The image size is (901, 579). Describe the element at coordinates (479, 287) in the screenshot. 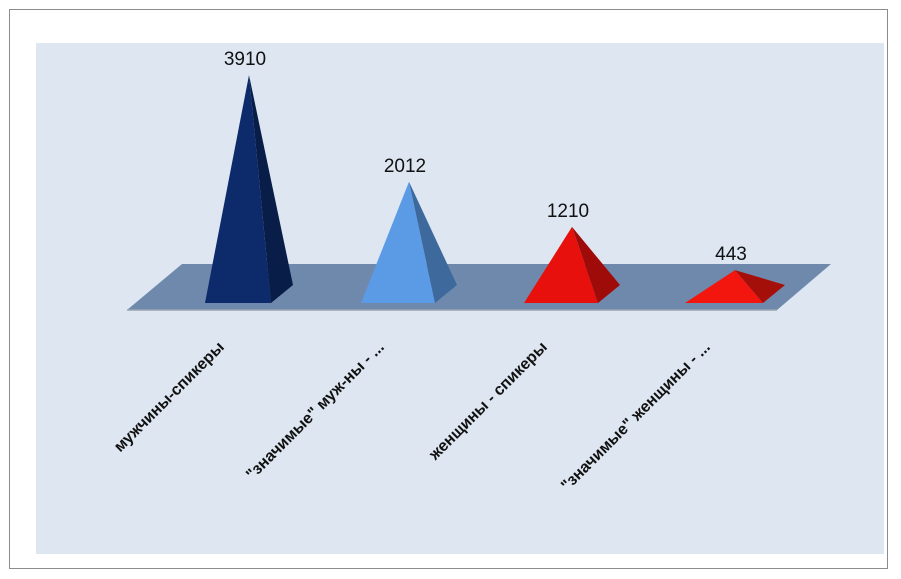

I see `chart-floor` at that location.